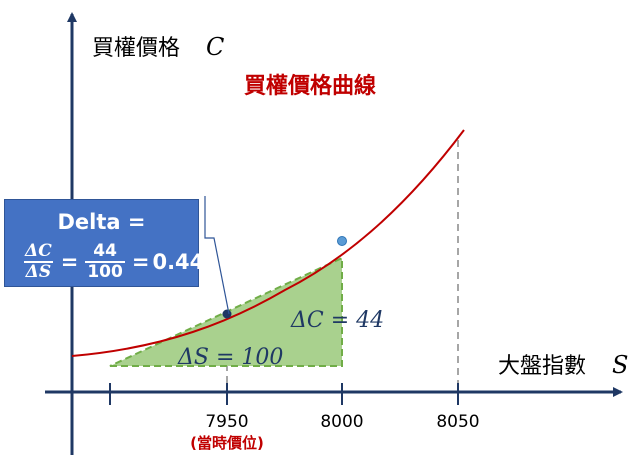  I want to click on curve-title: 買權價格曲線, so click(310, 86).